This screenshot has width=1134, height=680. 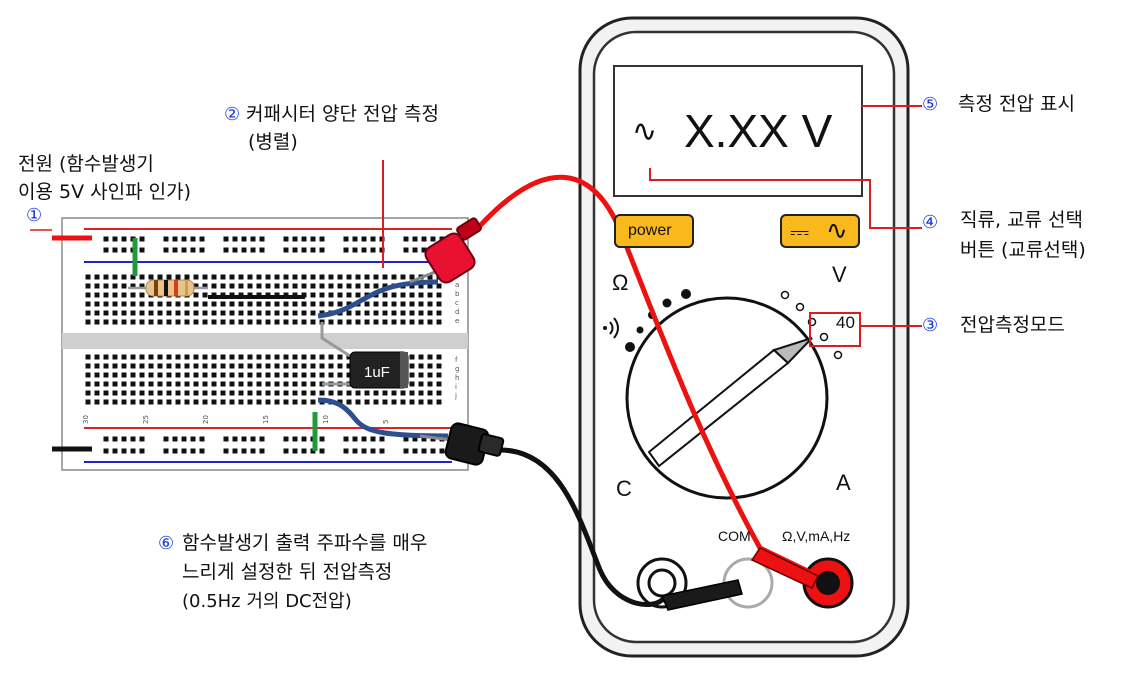 What do you see at coordinates (645, 131) in the screenshot?
I see `display-ac-symbol: ∿` at bounding box center [645, 131].